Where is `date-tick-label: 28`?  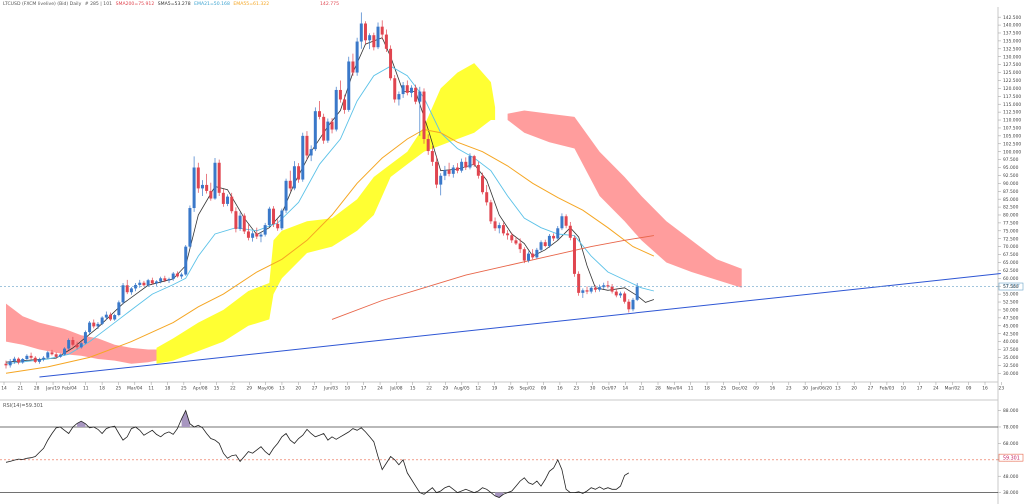 date-tick-label: 28 is located at coordinates (658, 389).